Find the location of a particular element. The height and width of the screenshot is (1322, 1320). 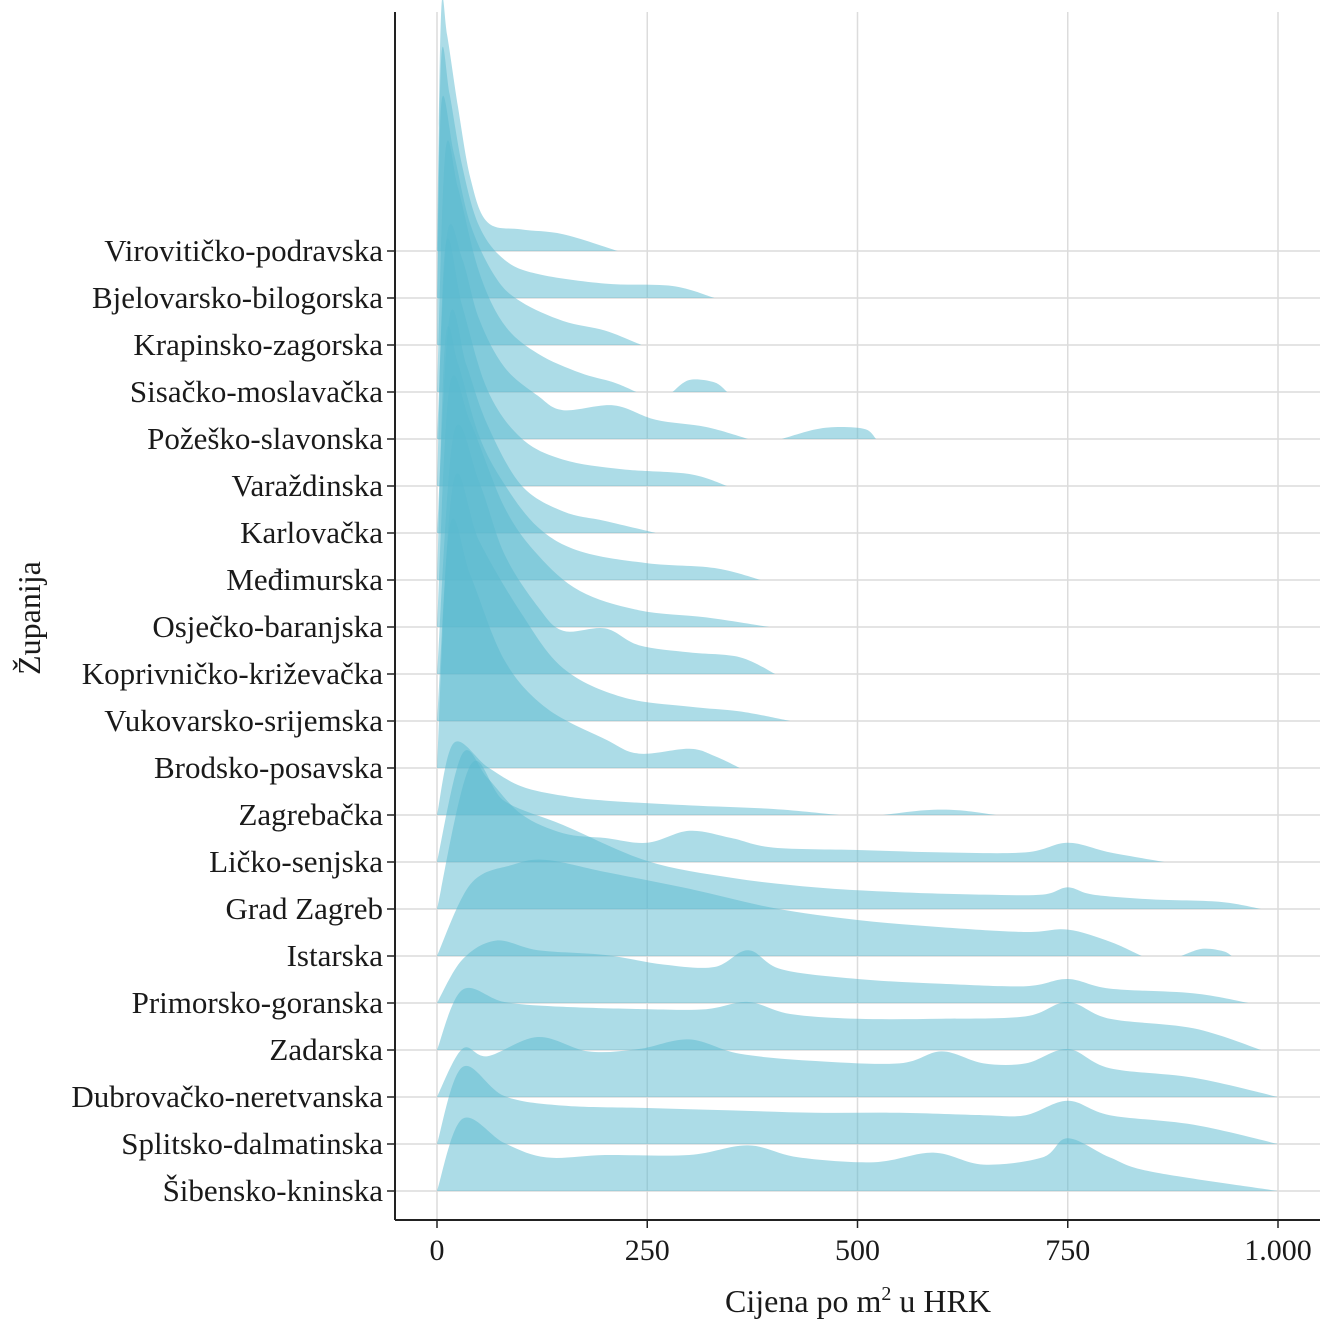

y-tick-label-13: Ličko-senjska is located at coordinates (296, 861).